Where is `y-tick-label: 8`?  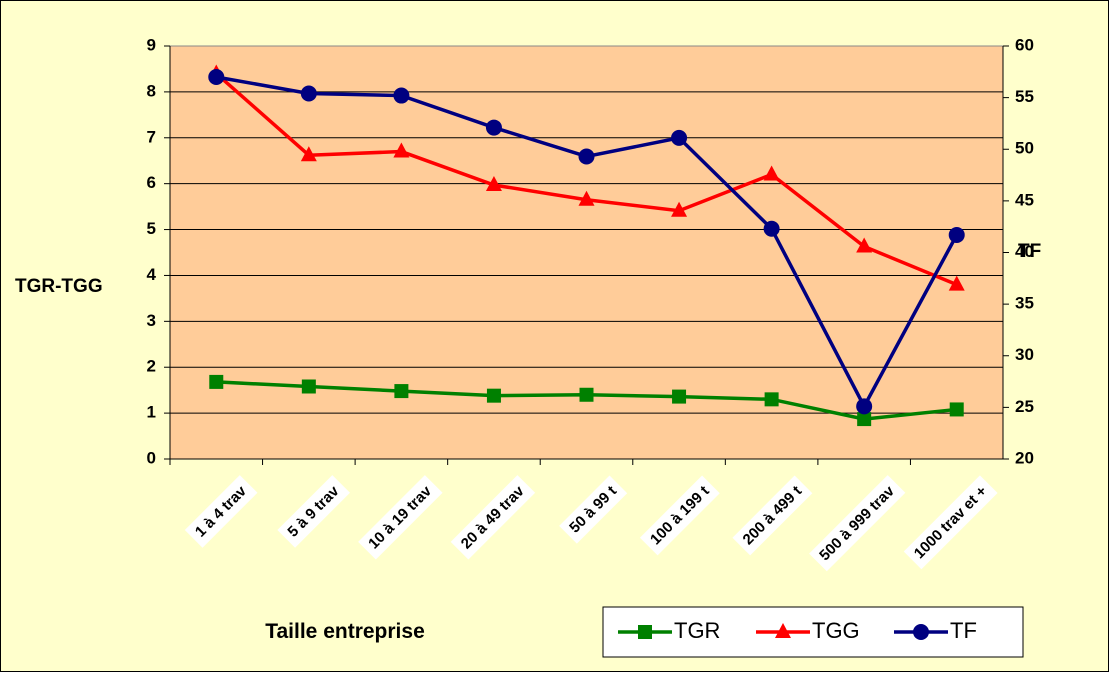 y-tick-label: 8 is located at coordinates (151, 90).